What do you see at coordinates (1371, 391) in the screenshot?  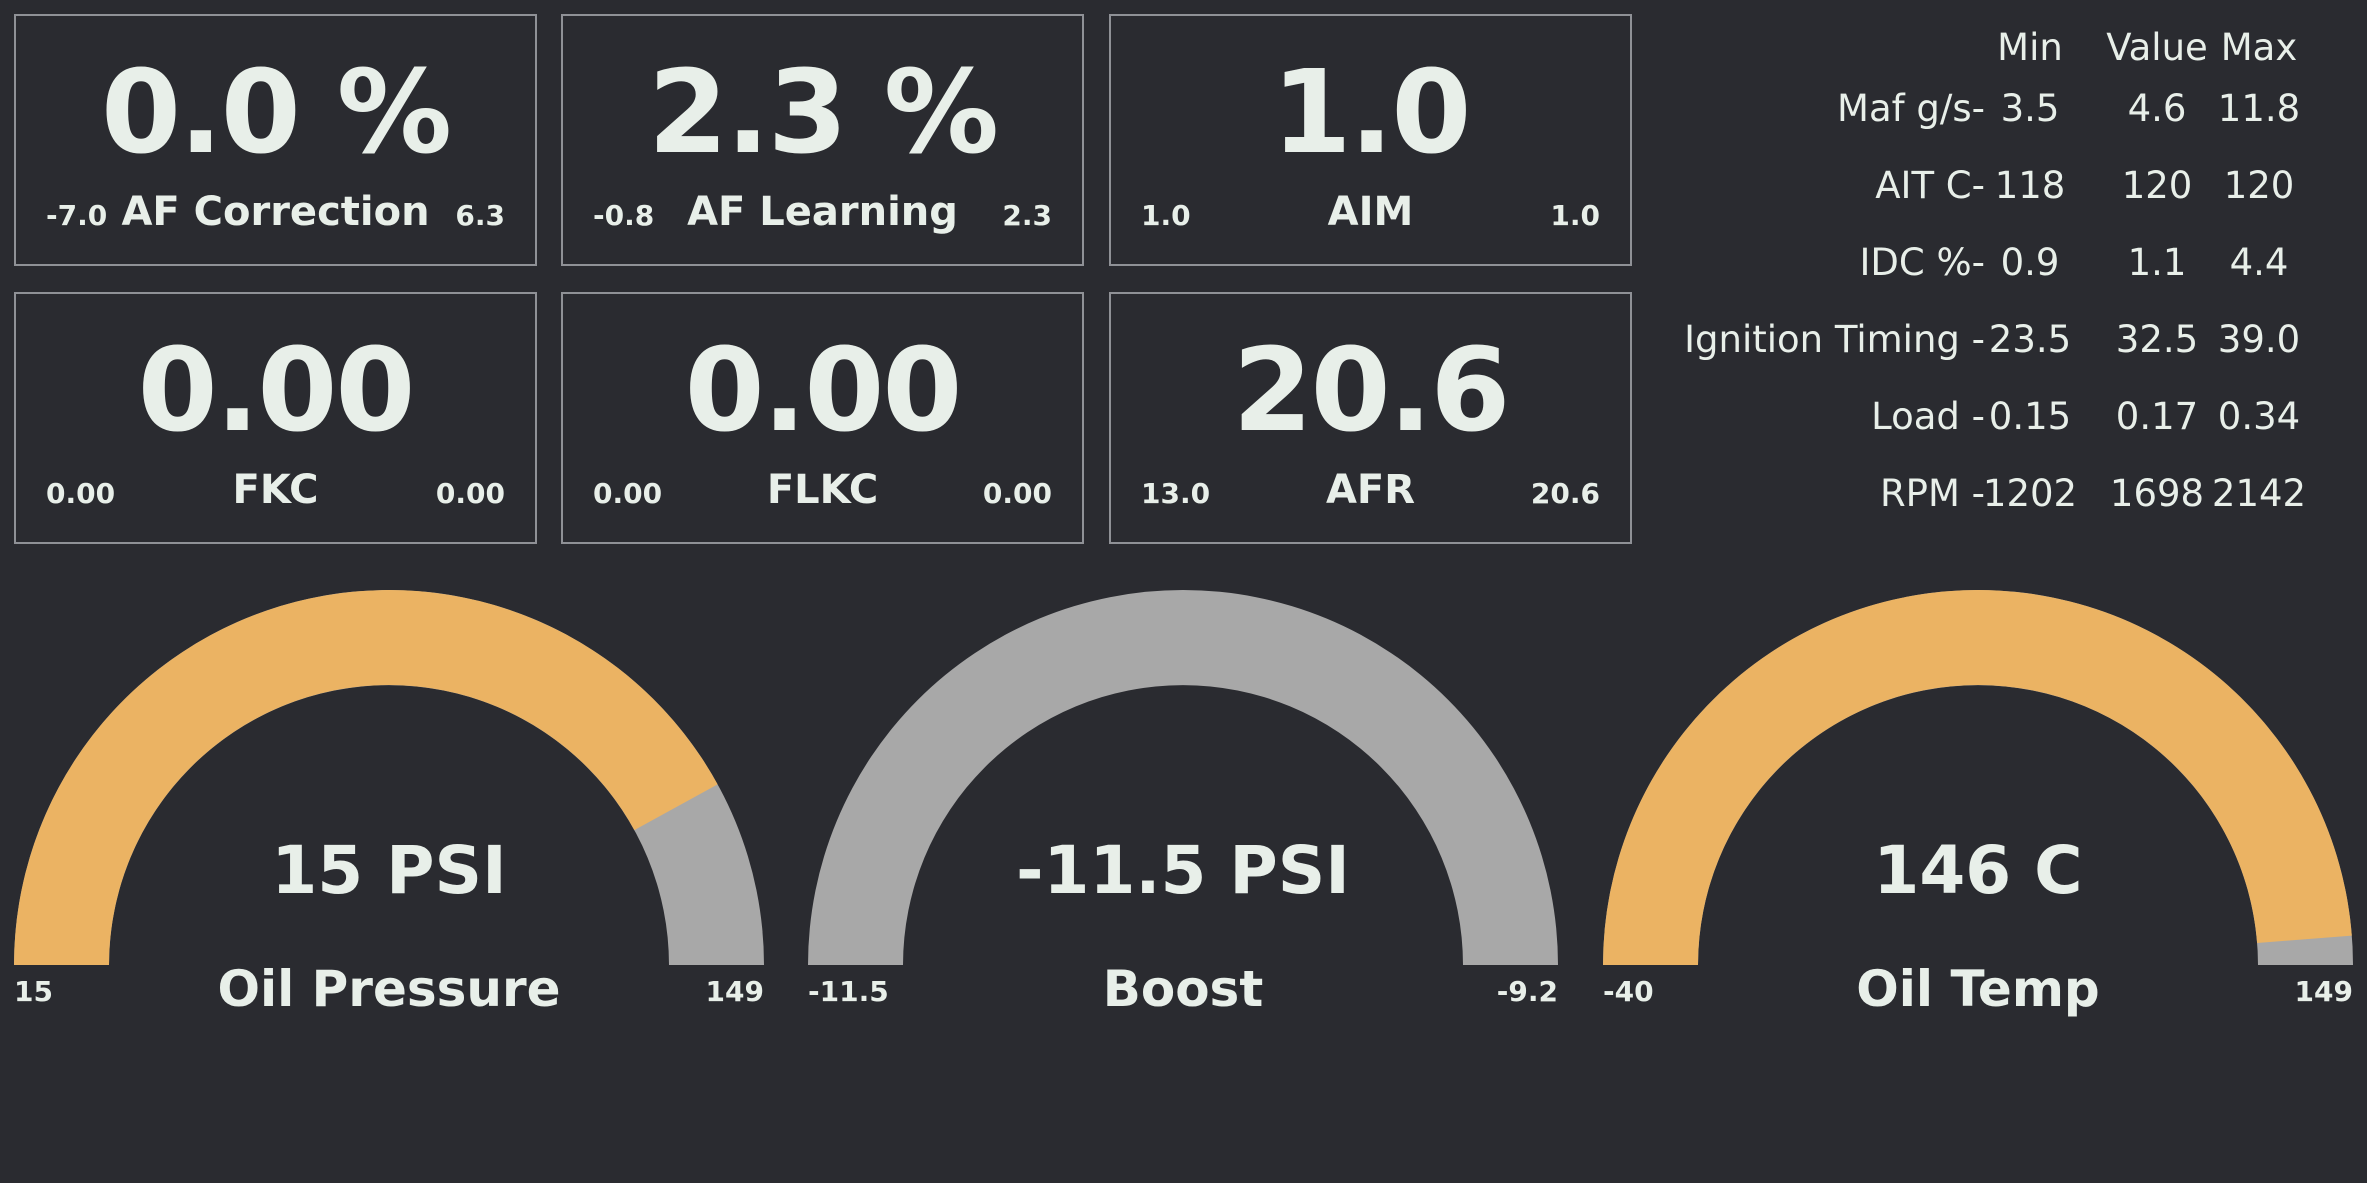 I see `afr-value: 20.6` at bounding box center [1371, 391].